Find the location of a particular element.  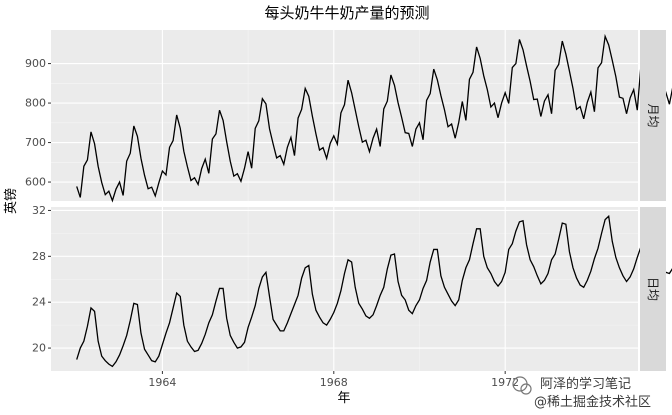

y-tick-label-daily: 20 is located at coordinates (39, 348).